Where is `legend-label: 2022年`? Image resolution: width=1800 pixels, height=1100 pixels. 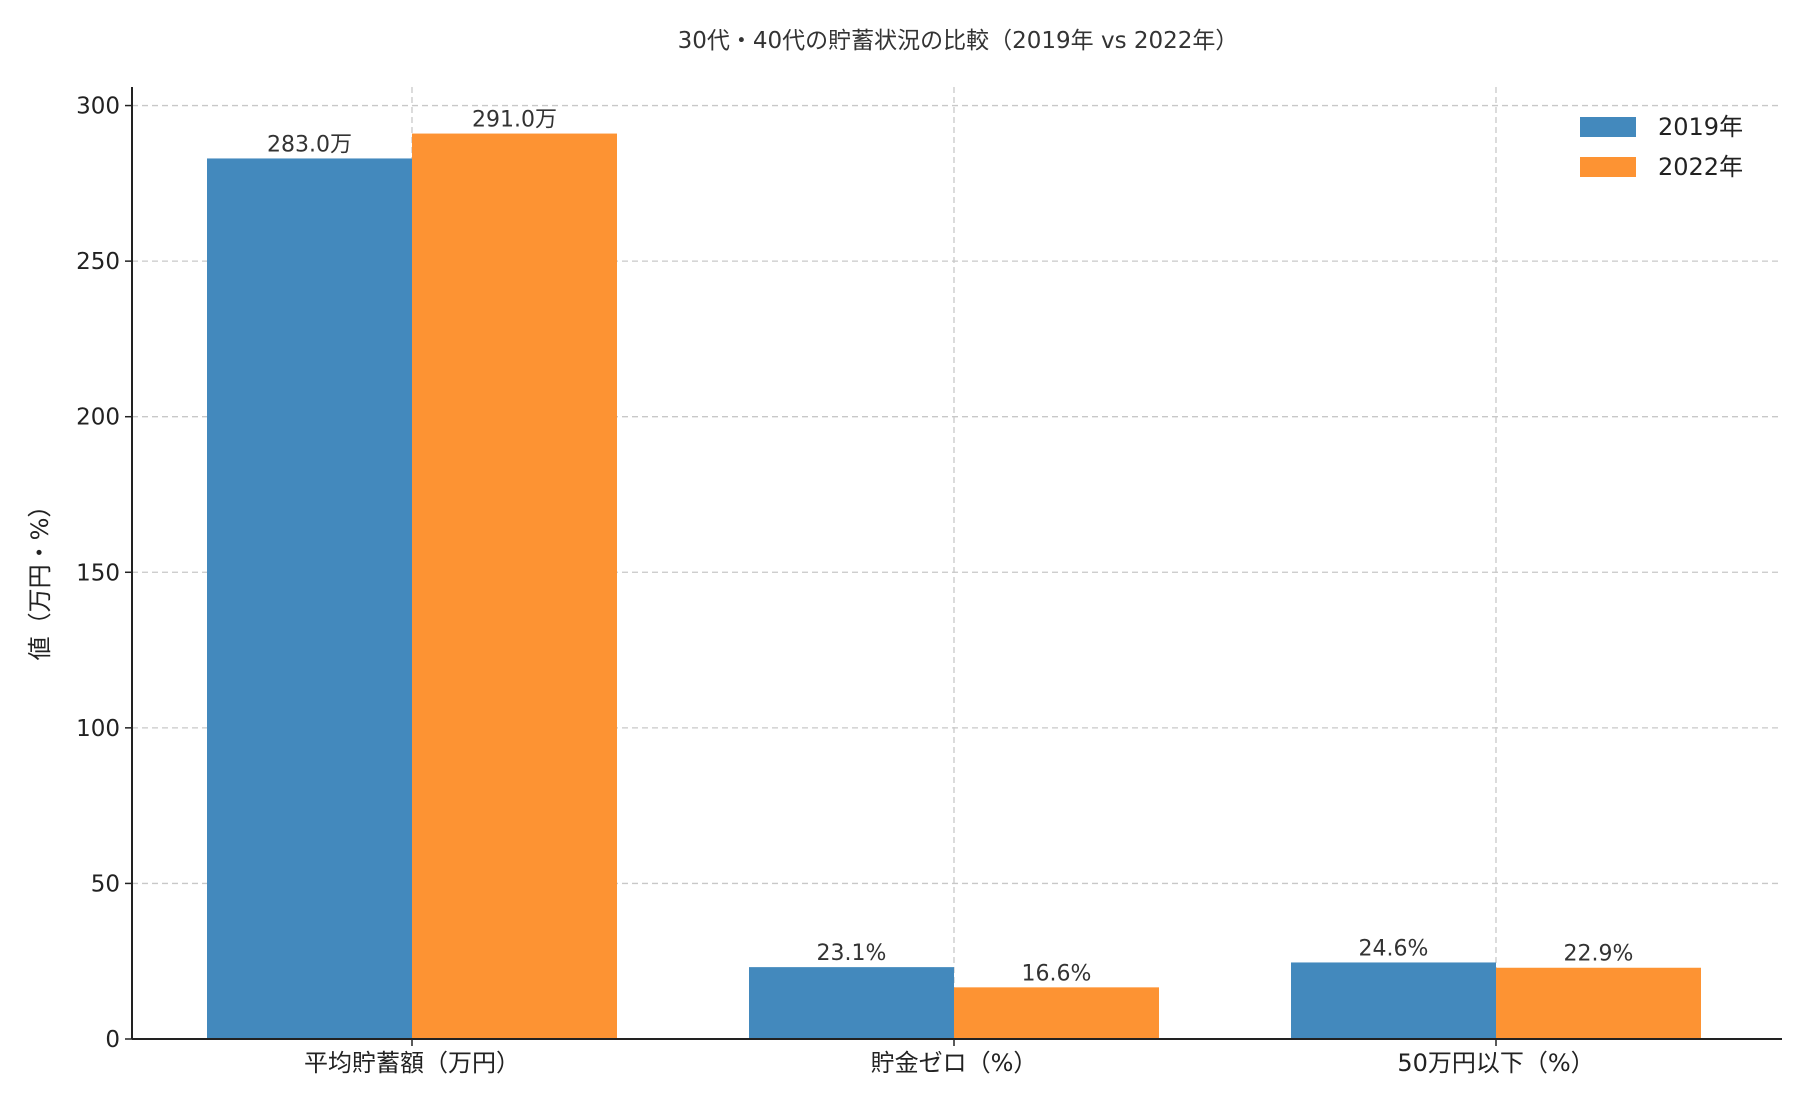 legend-label: 2022年 is located at coordinates (1700, 167).